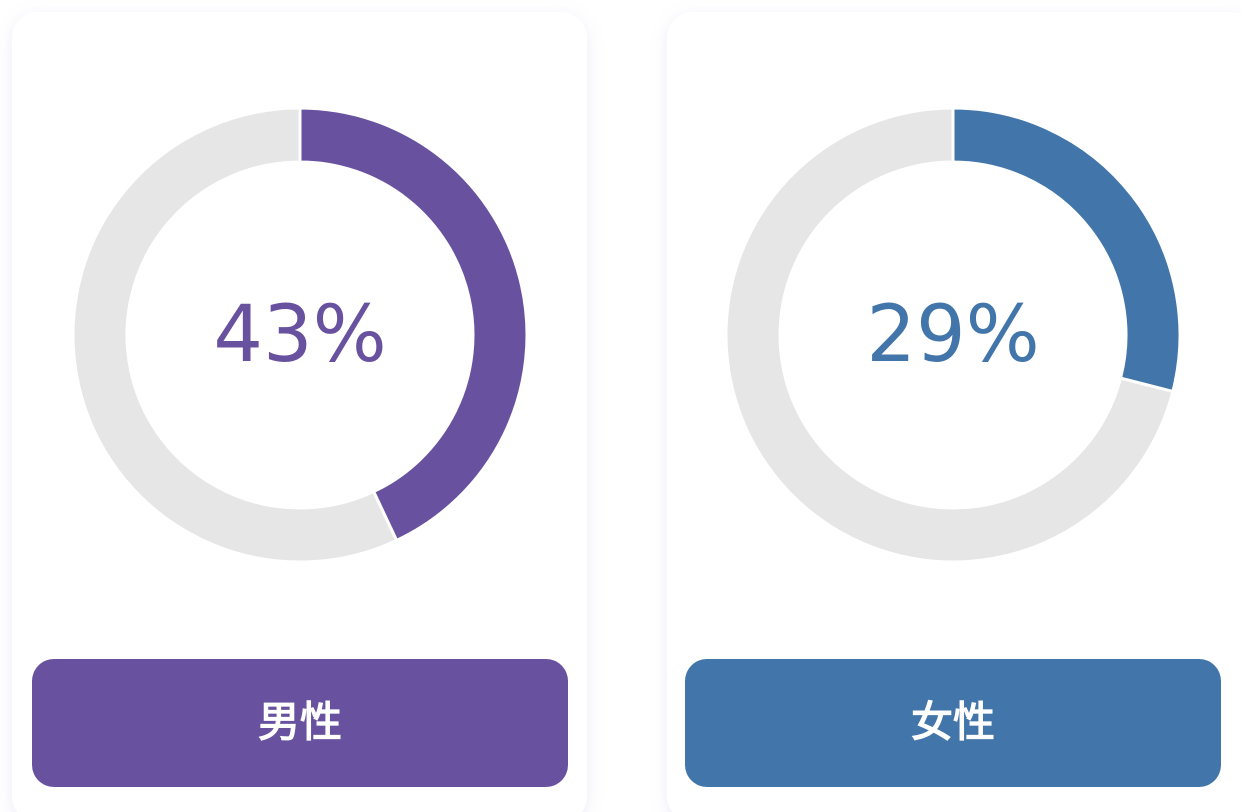 The image size is (1241, 812). I want to click on category-label: 男性, so click(300, 722).